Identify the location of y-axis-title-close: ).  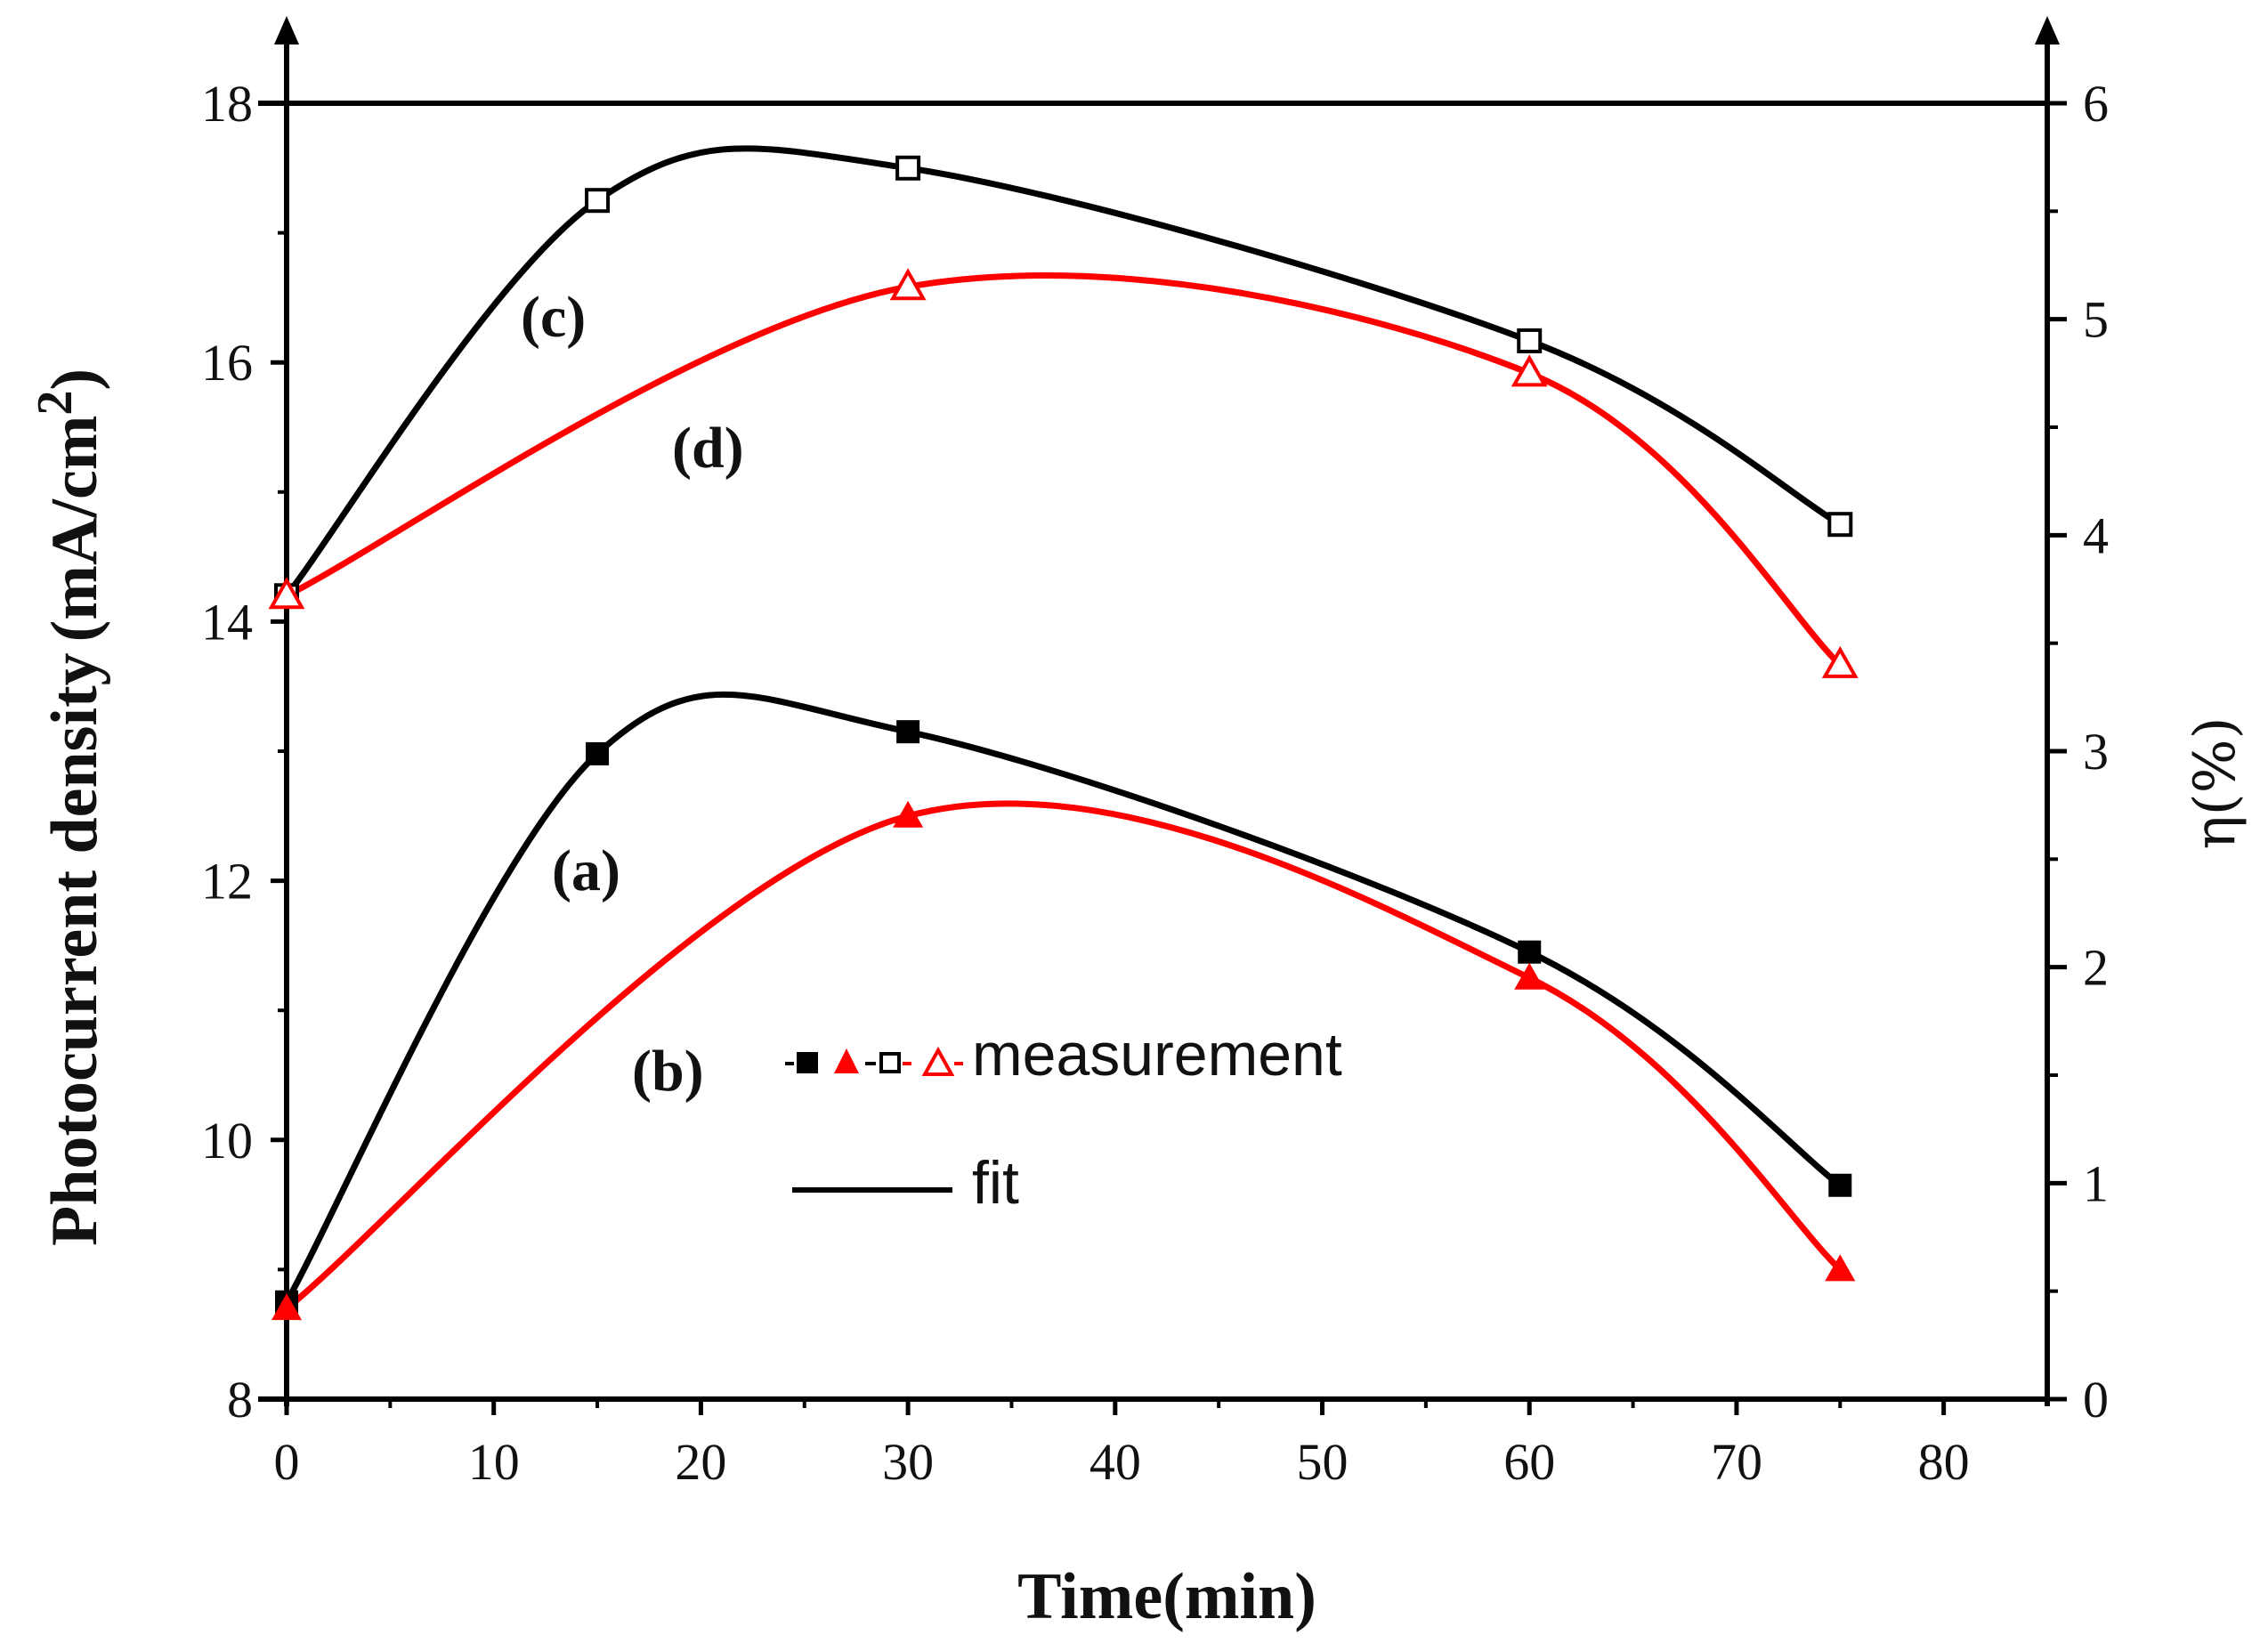
(74, 379).